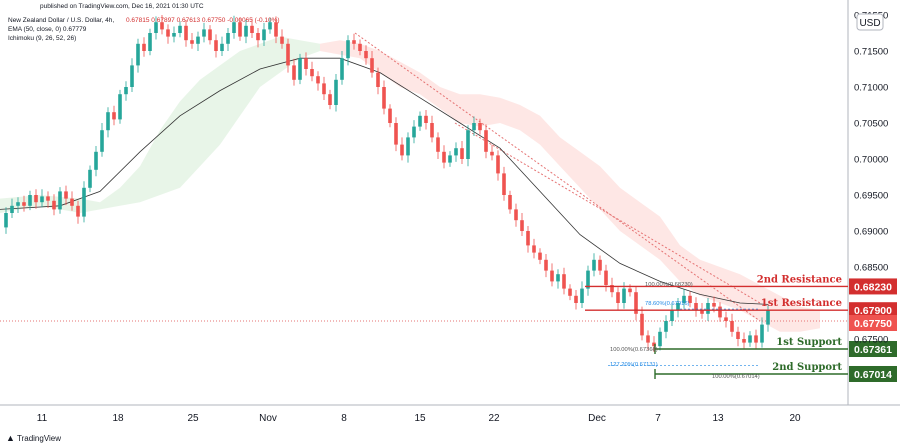 The image size is (900, 447). Describe the element at coordinates (871, 52) in the screenshot. I see `price-tick: 0.71500` at that location.